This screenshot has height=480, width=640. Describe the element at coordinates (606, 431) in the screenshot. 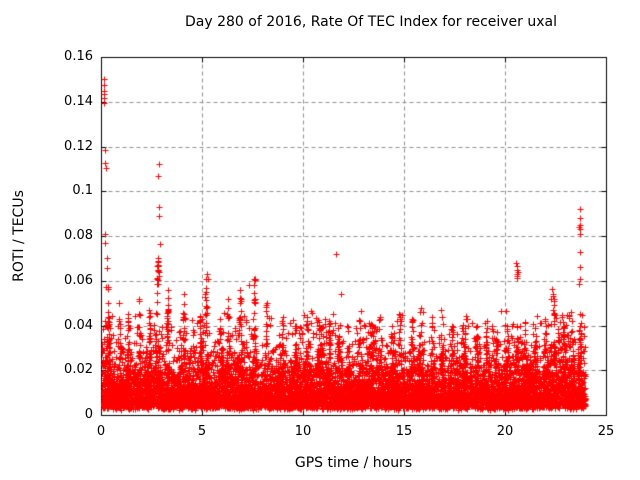

I see `x-tick-label: 25` at that location.